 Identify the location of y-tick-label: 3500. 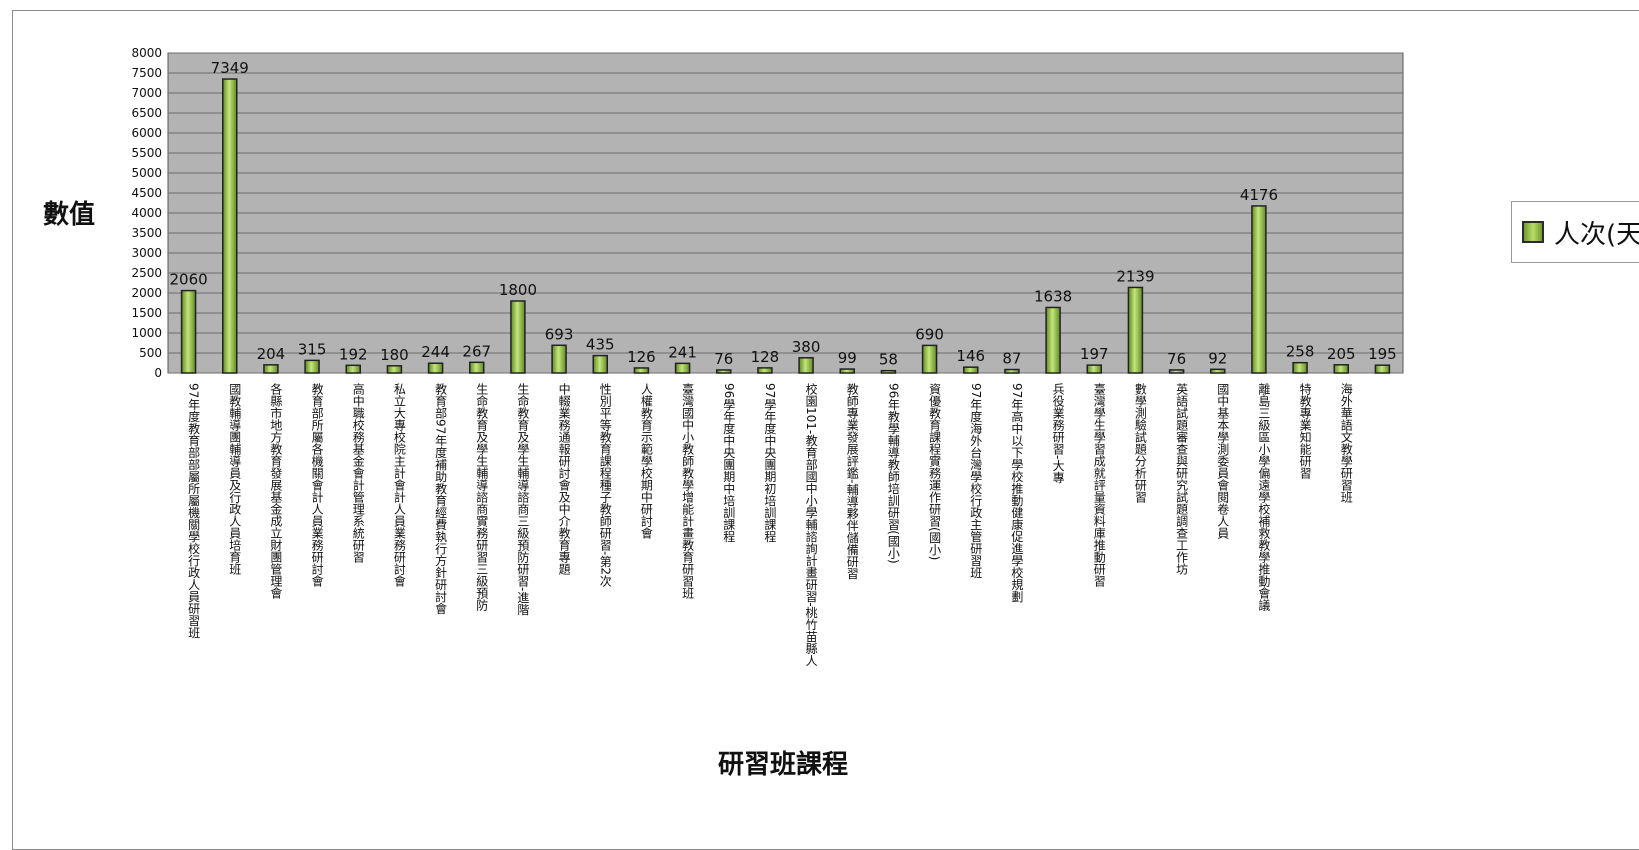
(146, 233).